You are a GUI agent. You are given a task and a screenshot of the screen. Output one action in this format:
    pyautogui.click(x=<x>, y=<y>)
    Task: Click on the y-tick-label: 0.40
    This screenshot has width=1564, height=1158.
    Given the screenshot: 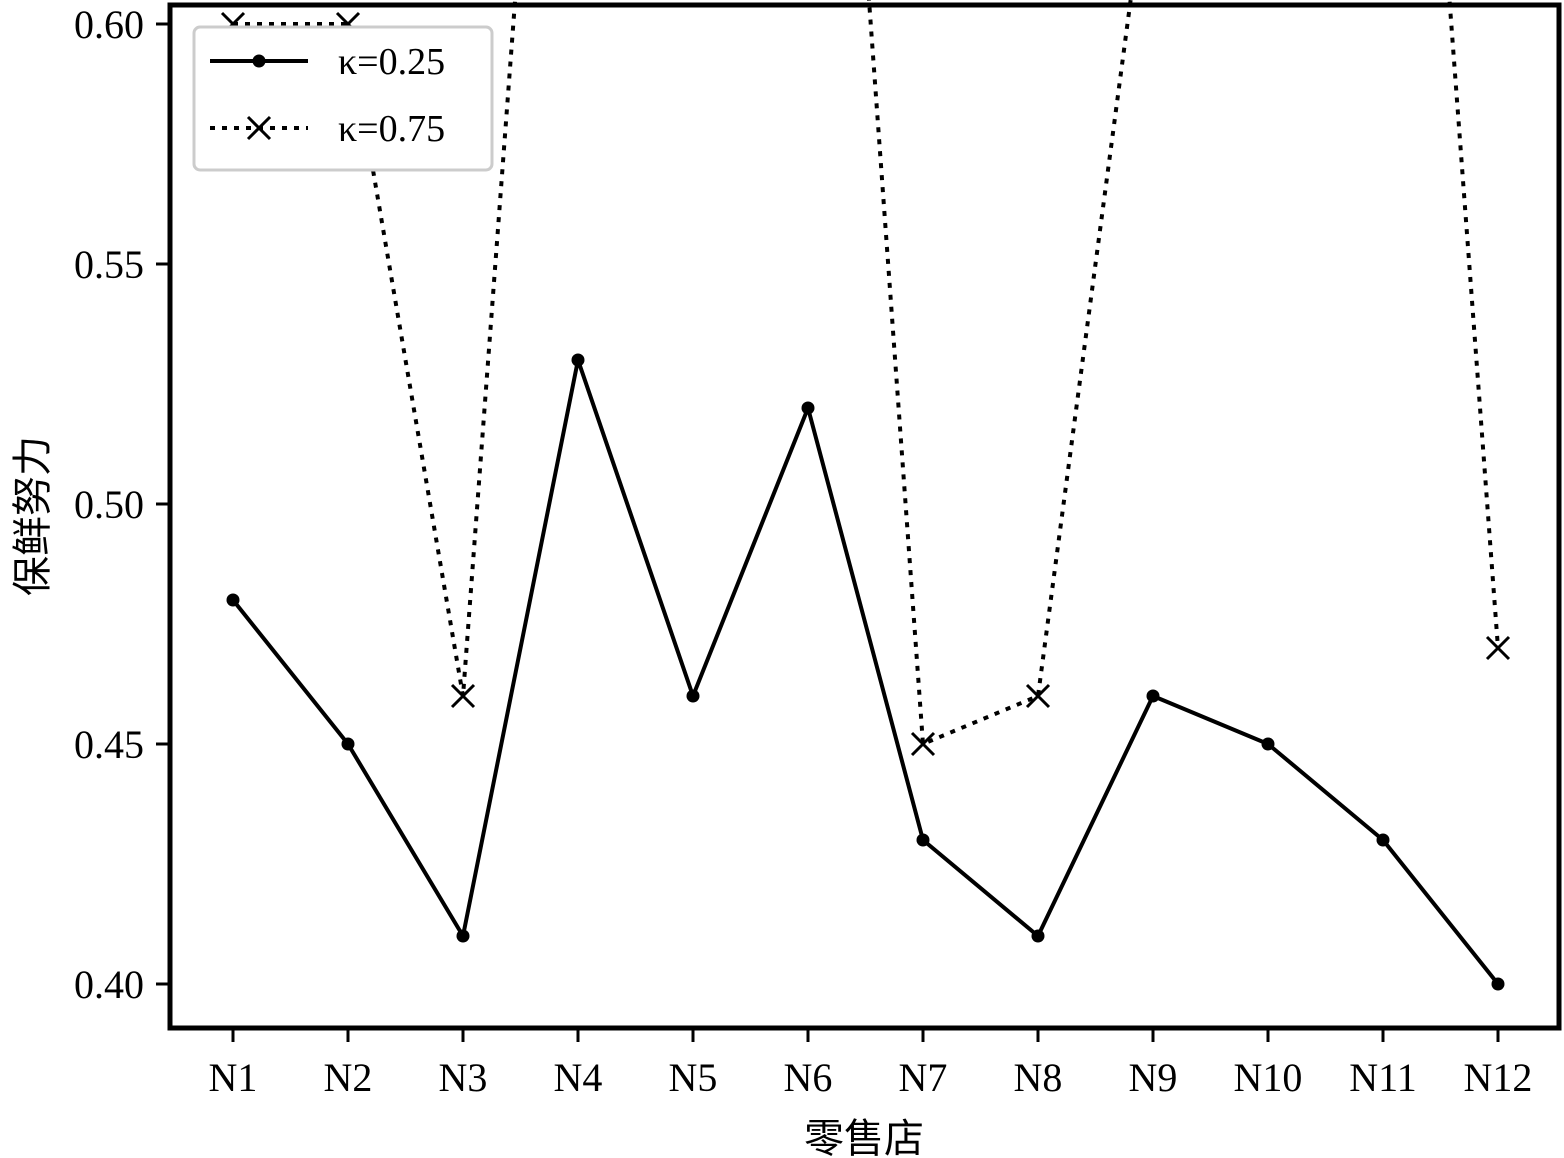 What is the action you would take?
    pyautogui.click(x=109, y=984)
    